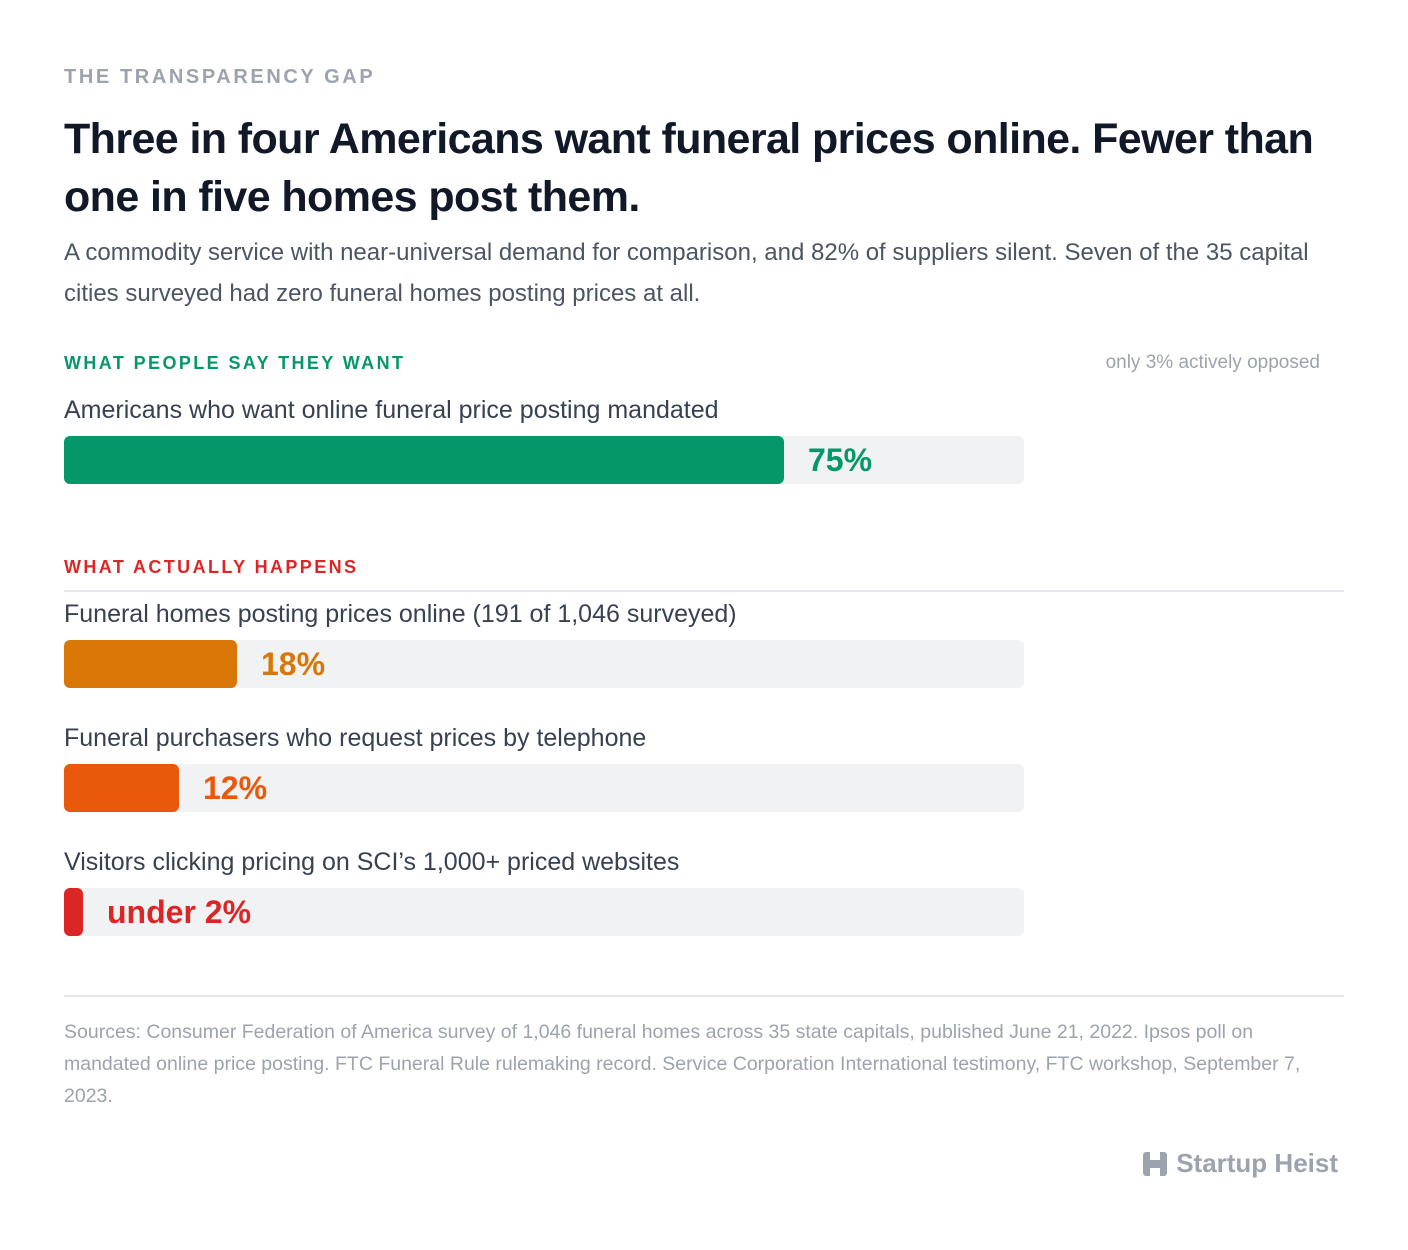  Describe the element at coordinates (220, 77) in the screenshot. I see `kicker: THE TRANSPARENCY GAP` at that location.